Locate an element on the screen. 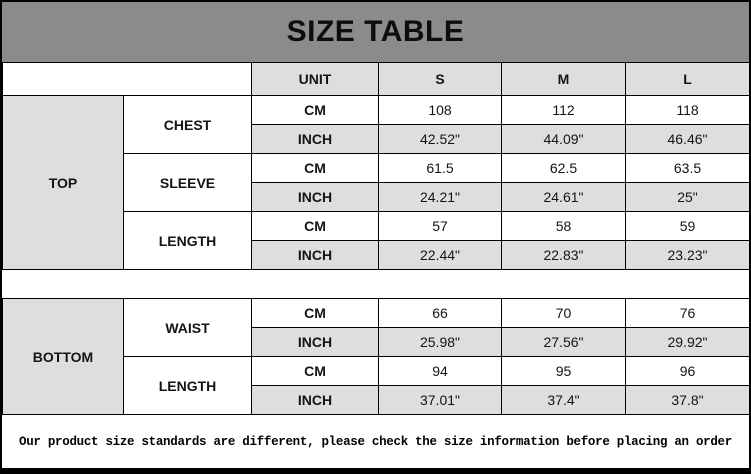 Image resolution: width=751 pixels, height=474 pixels. size-value-cell: 25" is located at coordinates (687, 197).